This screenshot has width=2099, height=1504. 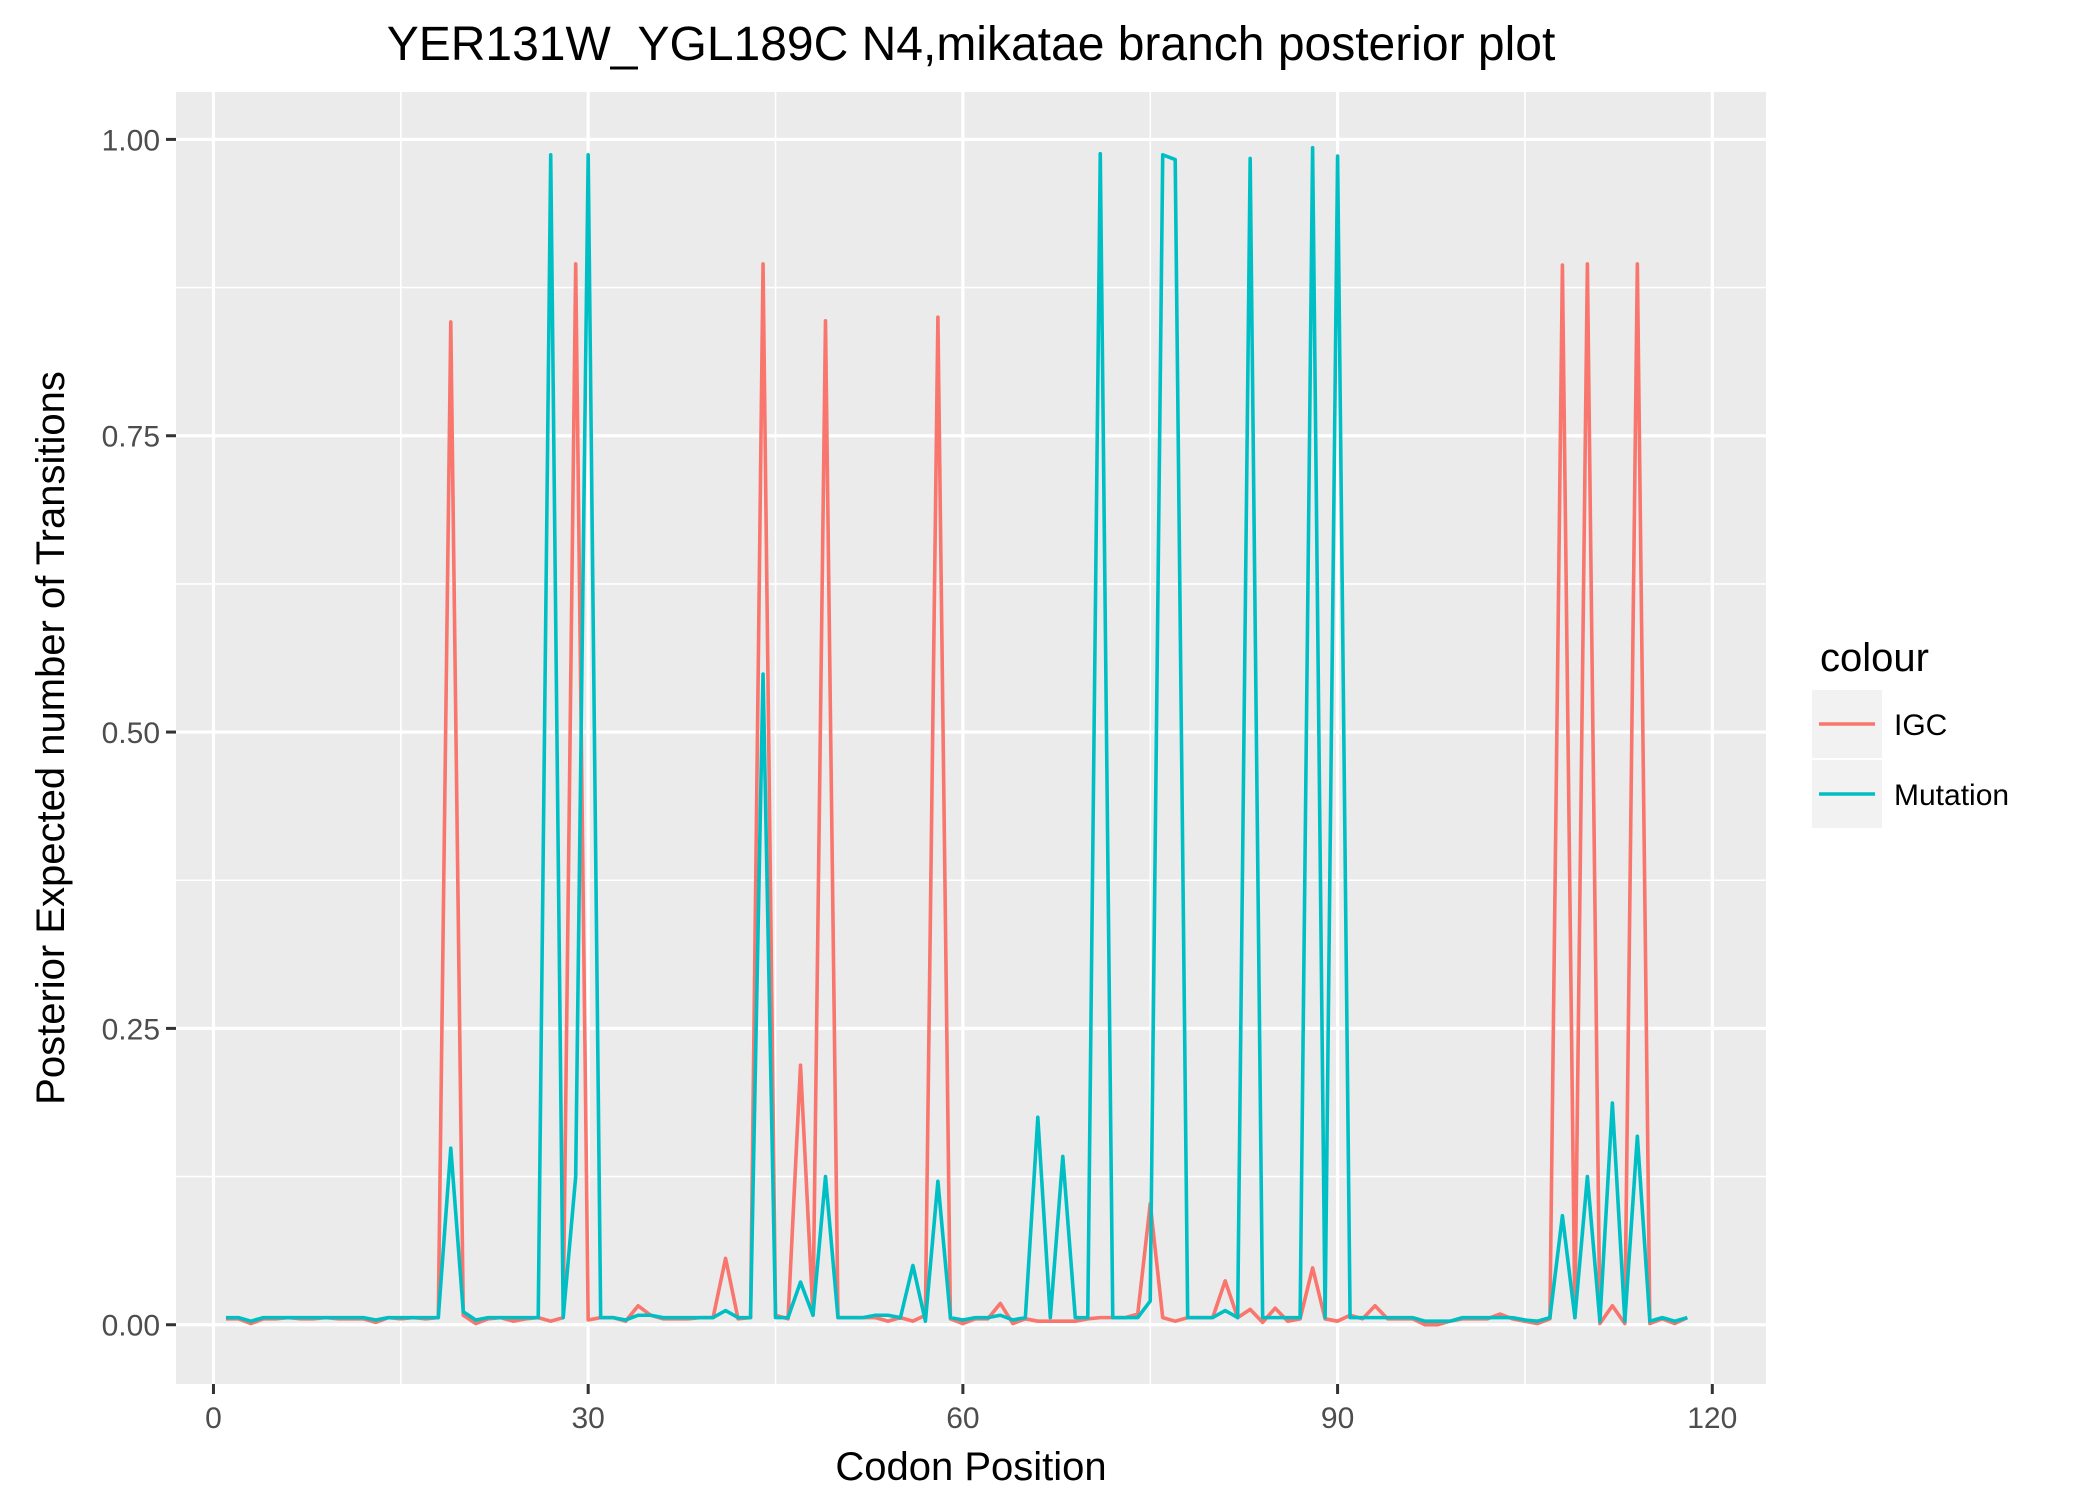 What do you see at coordinates (1337, 1418) in the screenshot?
I see `x-tick-label: 90` at bounding box center [1337, 1418].